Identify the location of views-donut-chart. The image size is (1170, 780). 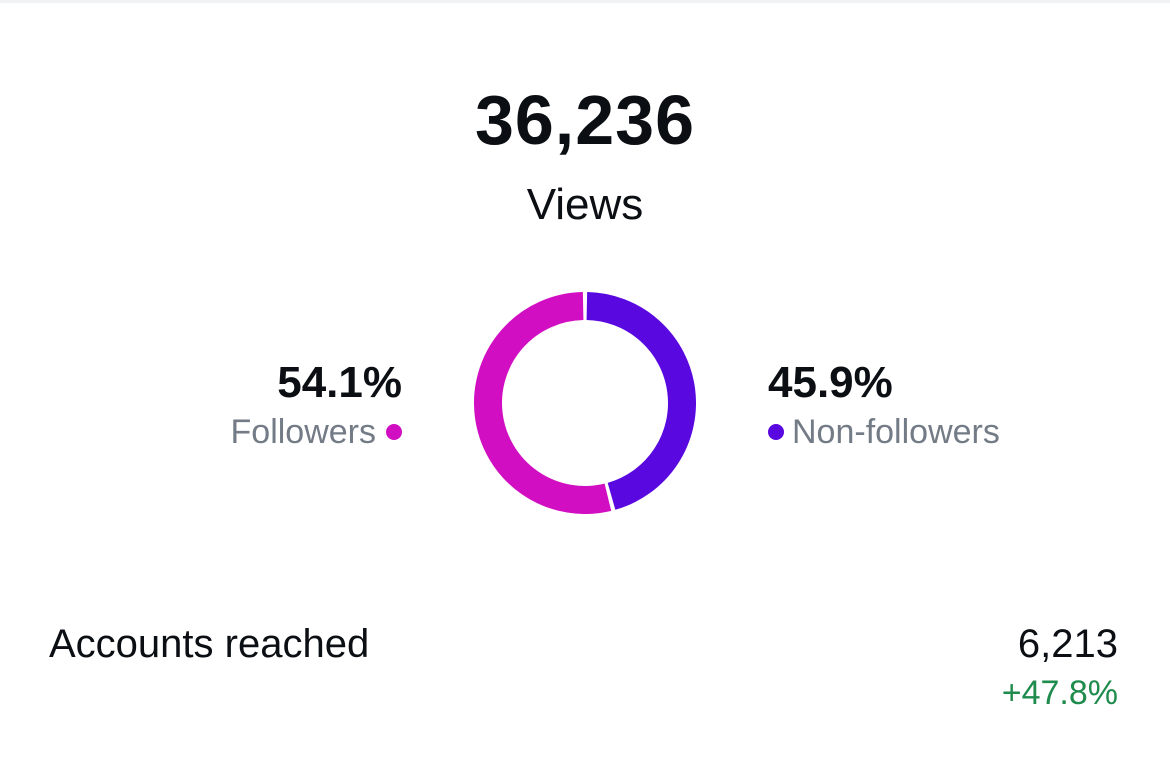
(585, 403).